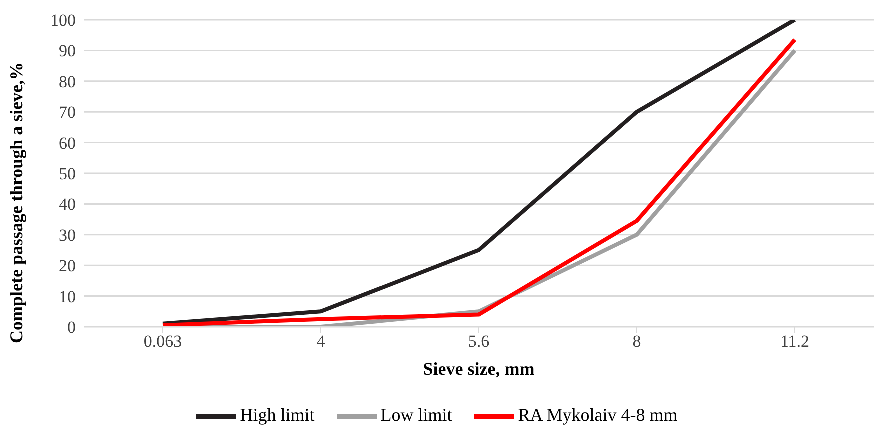 The width and height of the screenshot is (894, 445). Describe the element at coordinates (63, 20) in the screenshot. I see `y-tick-label: 100` at that location.